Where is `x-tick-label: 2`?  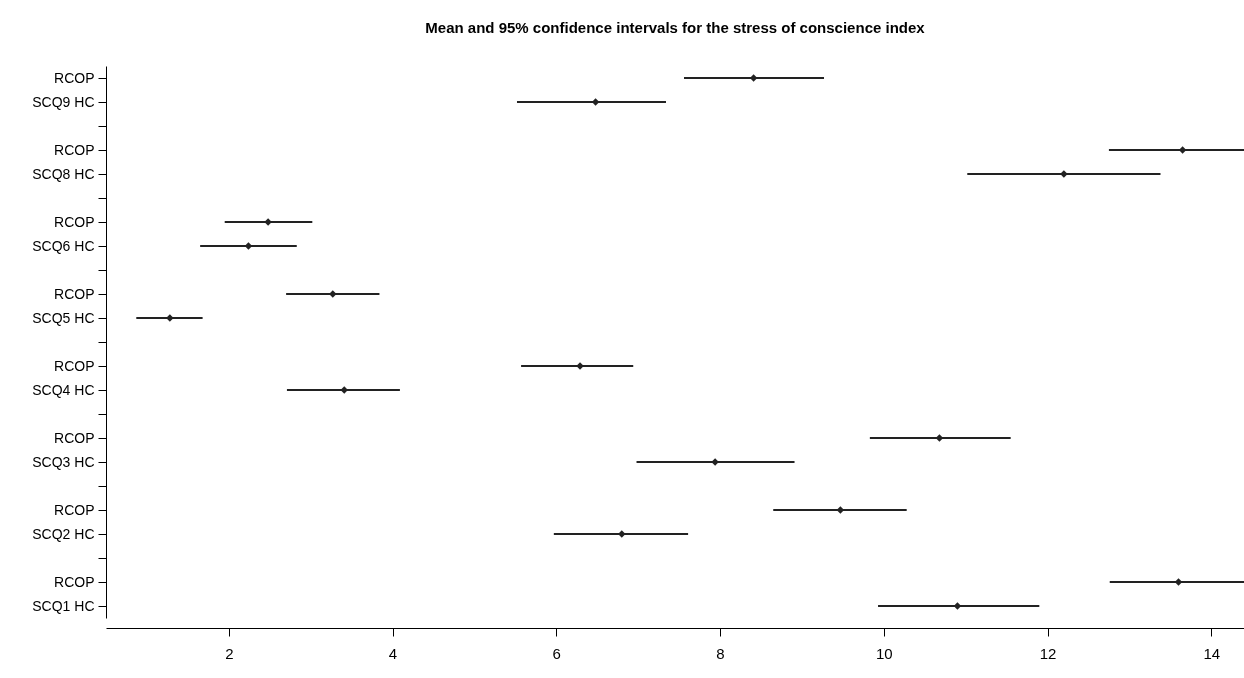 x-tick-label: 2 is located at coordinates (229, 653).